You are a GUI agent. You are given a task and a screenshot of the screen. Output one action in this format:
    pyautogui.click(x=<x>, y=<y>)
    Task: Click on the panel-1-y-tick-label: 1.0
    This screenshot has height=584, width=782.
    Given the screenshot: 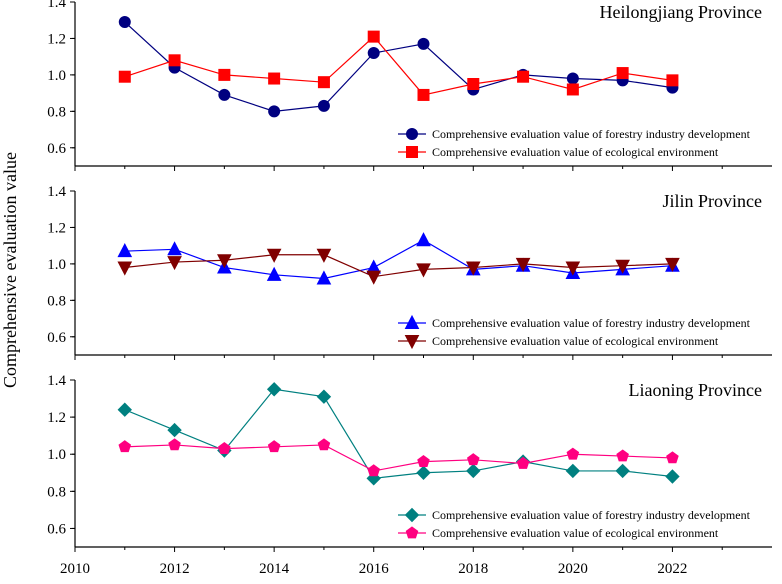 What is the action you would take?
    pyautogui.click(x=56, y=76)
    